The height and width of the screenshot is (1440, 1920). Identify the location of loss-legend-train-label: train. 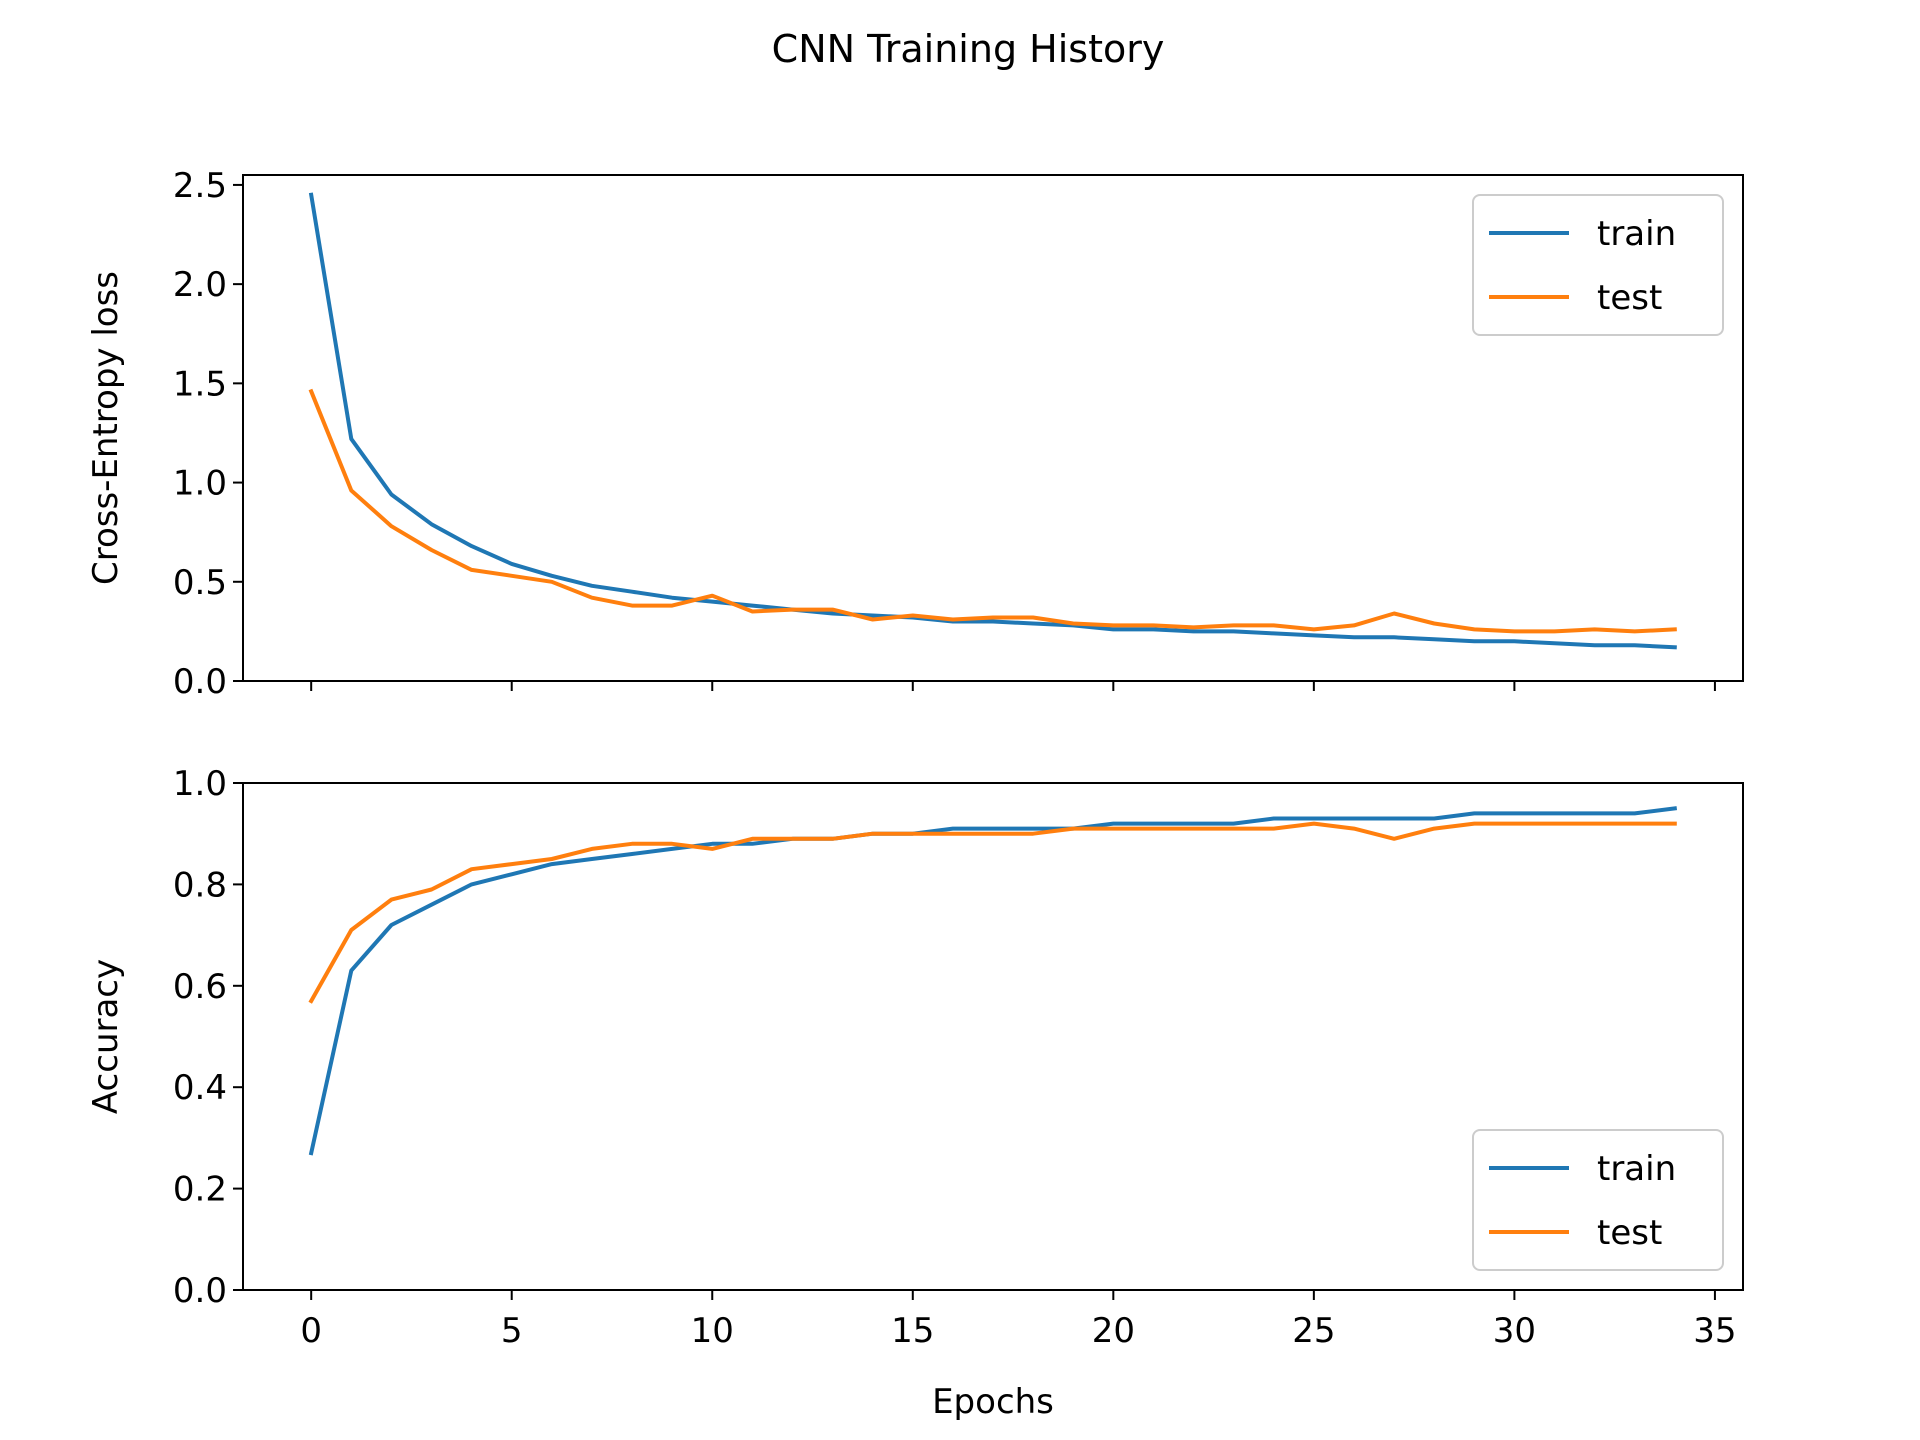
(1636, 234).